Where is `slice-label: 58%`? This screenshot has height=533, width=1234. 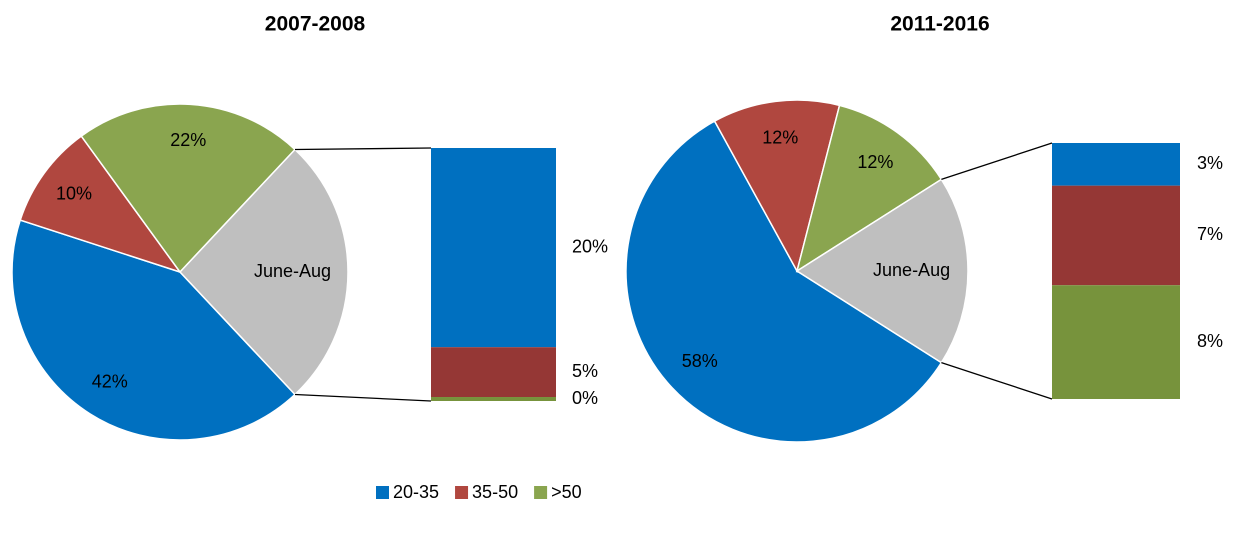
slice-label: 58% is located at coordinates (700, 361).